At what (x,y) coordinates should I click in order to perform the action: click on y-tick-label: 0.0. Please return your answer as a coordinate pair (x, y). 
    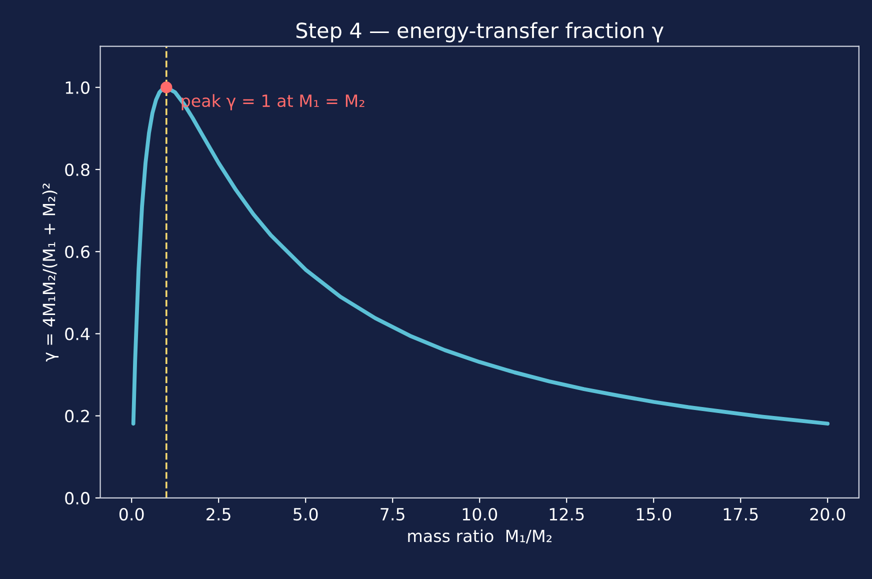
    Looking at the image, I should click on (77, 498).